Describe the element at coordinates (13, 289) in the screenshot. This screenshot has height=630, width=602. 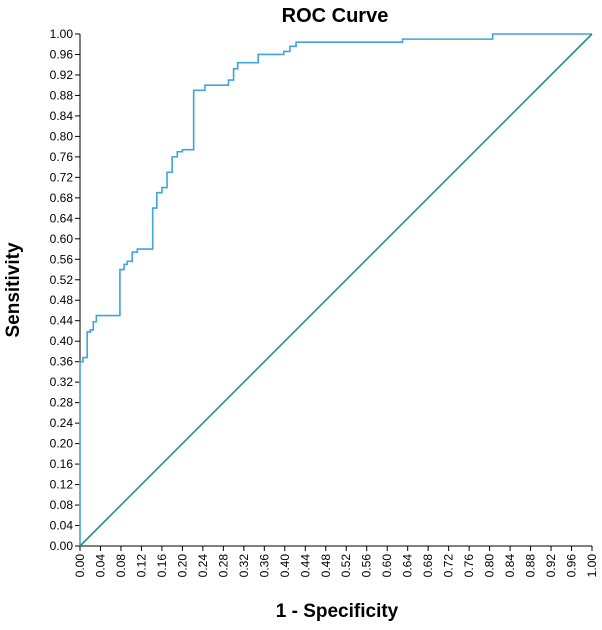
I see `y-axis-title: Sensitivity` at that location.